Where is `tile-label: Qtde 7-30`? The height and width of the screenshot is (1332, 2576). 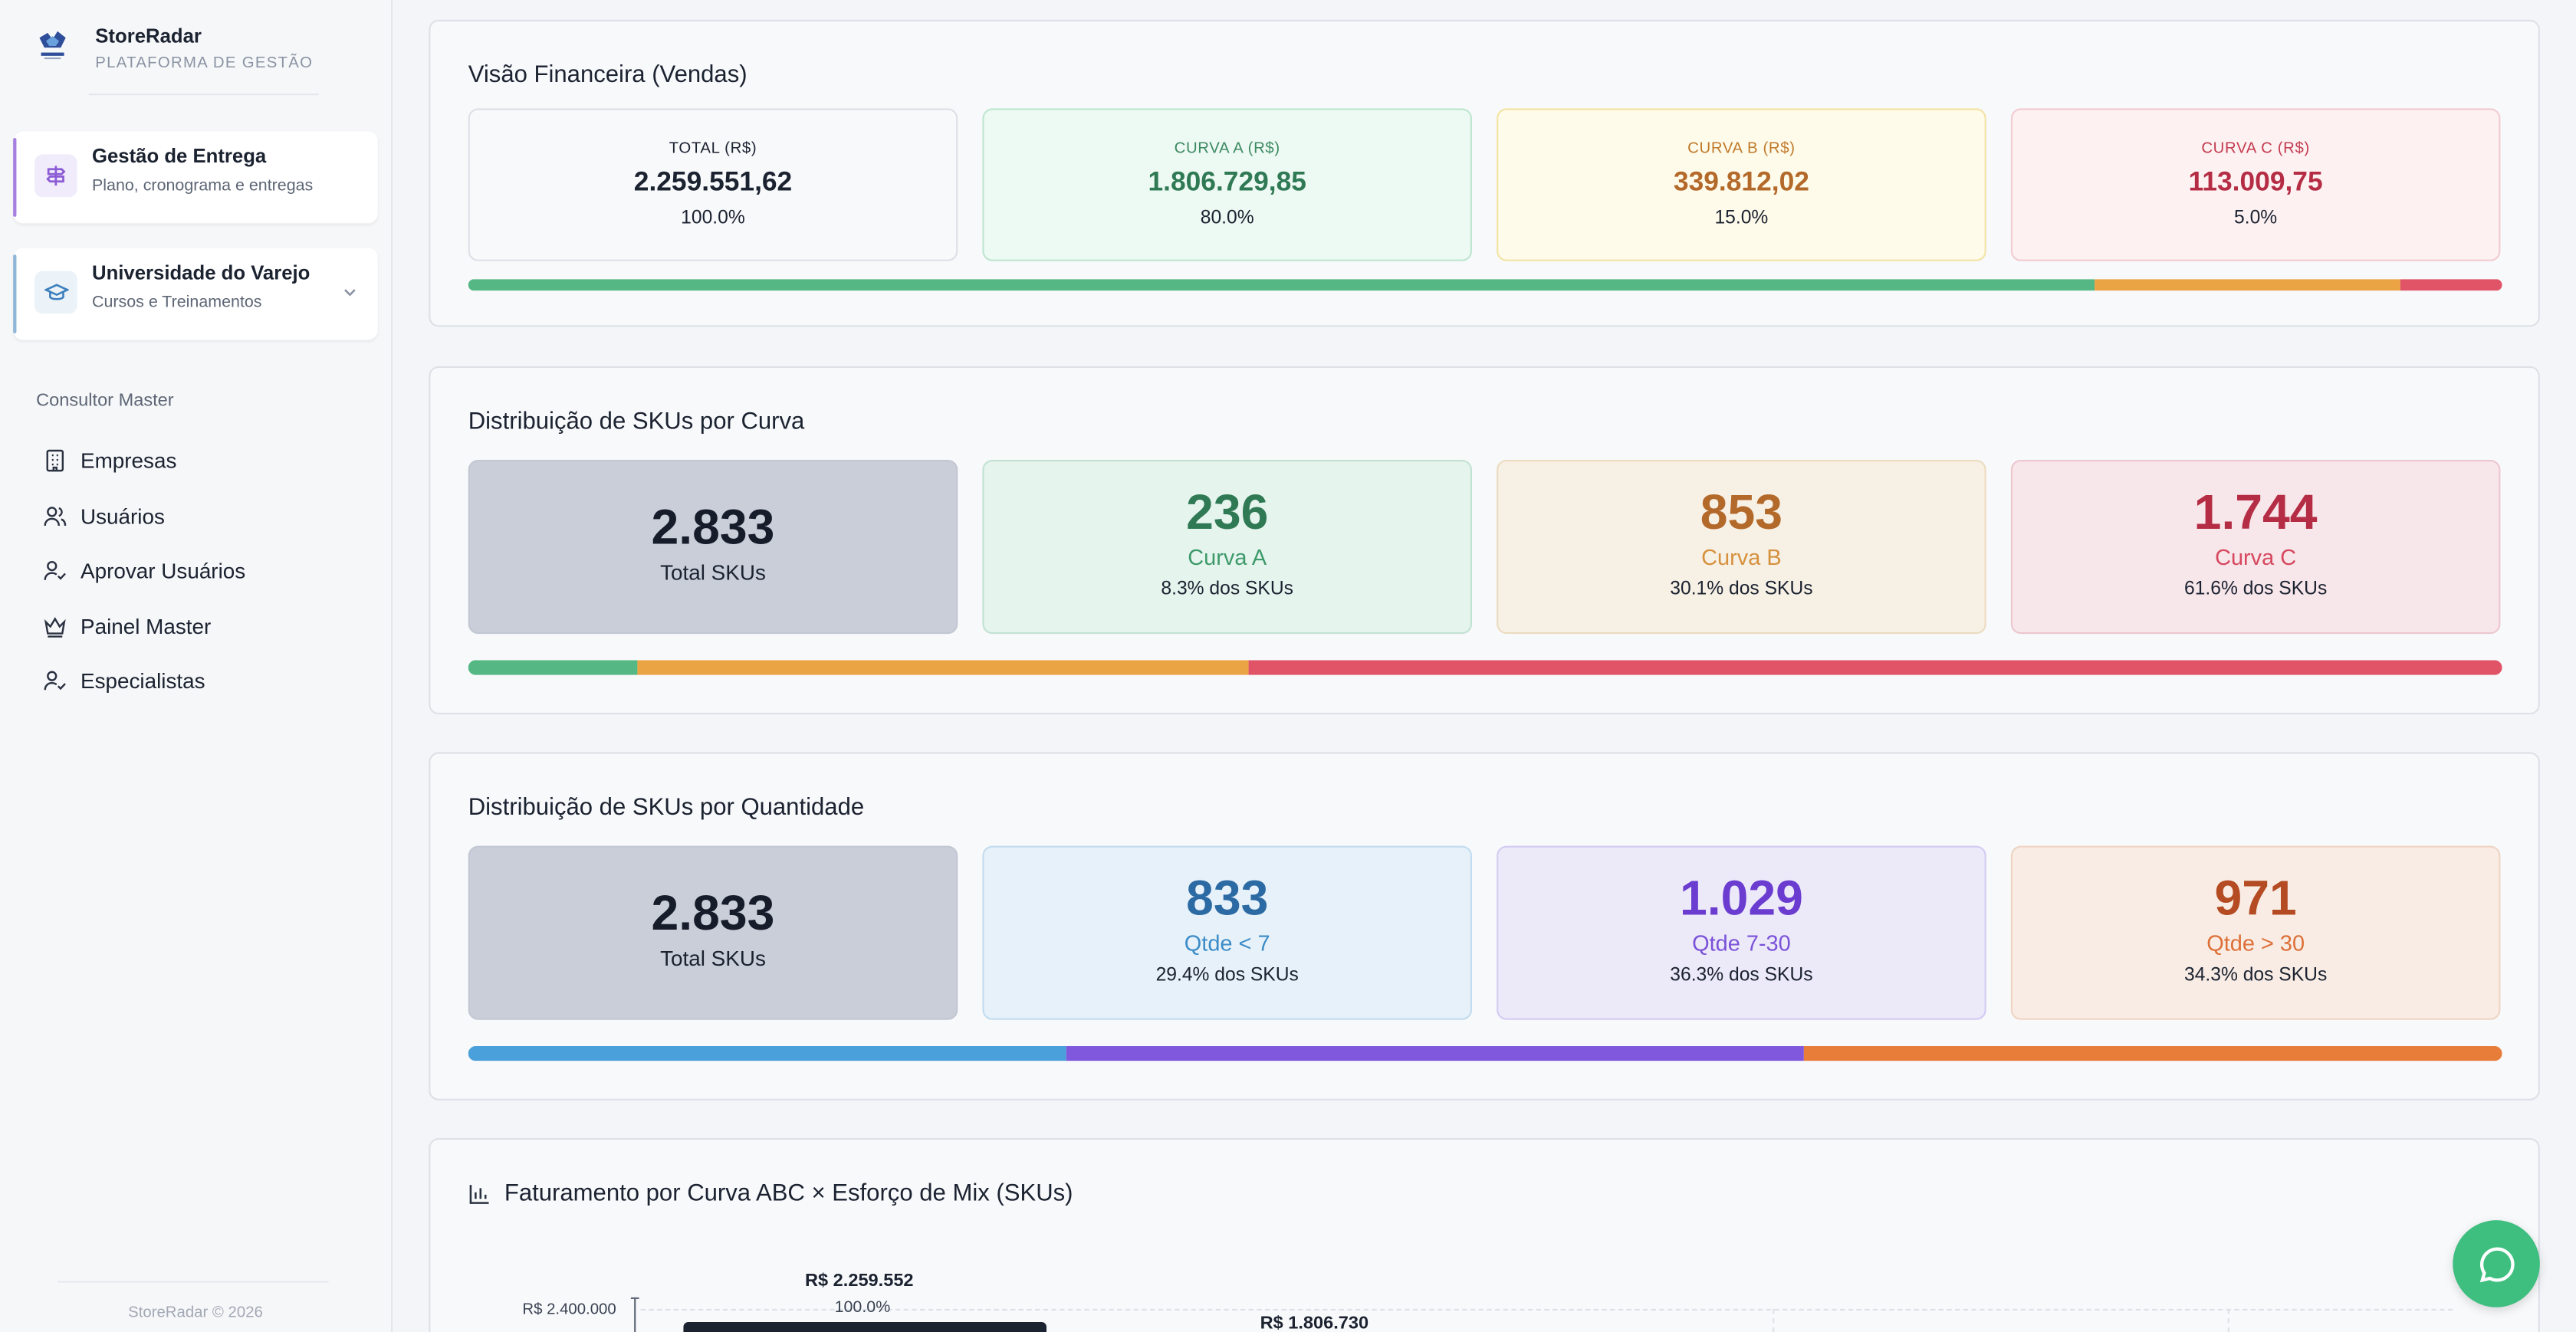 tile-label: Qtde 7-30 is located at coordinates (1742, 943).